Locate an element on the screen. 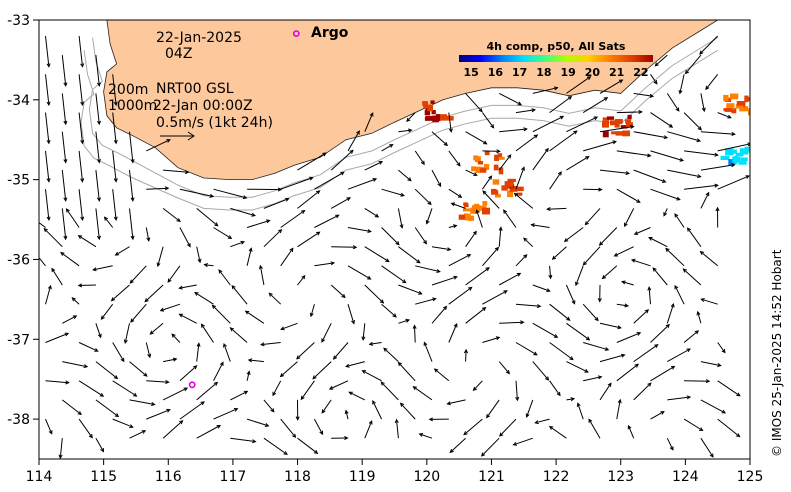 The height and width of the screenshot is (492, 791). colorbar-tick-label: 16 is located at coordinates (496, 72).